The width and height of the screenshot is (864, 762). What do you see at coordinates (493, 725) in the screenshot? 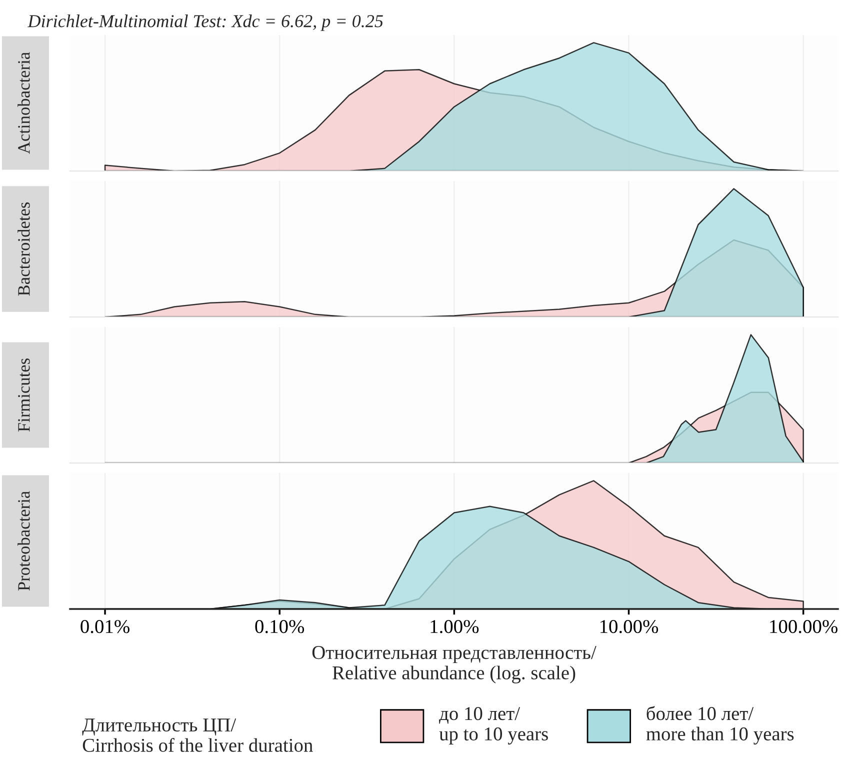
I see `legend-label: до 10 лет/ up to 10 years` at bounding box center [493, 725].